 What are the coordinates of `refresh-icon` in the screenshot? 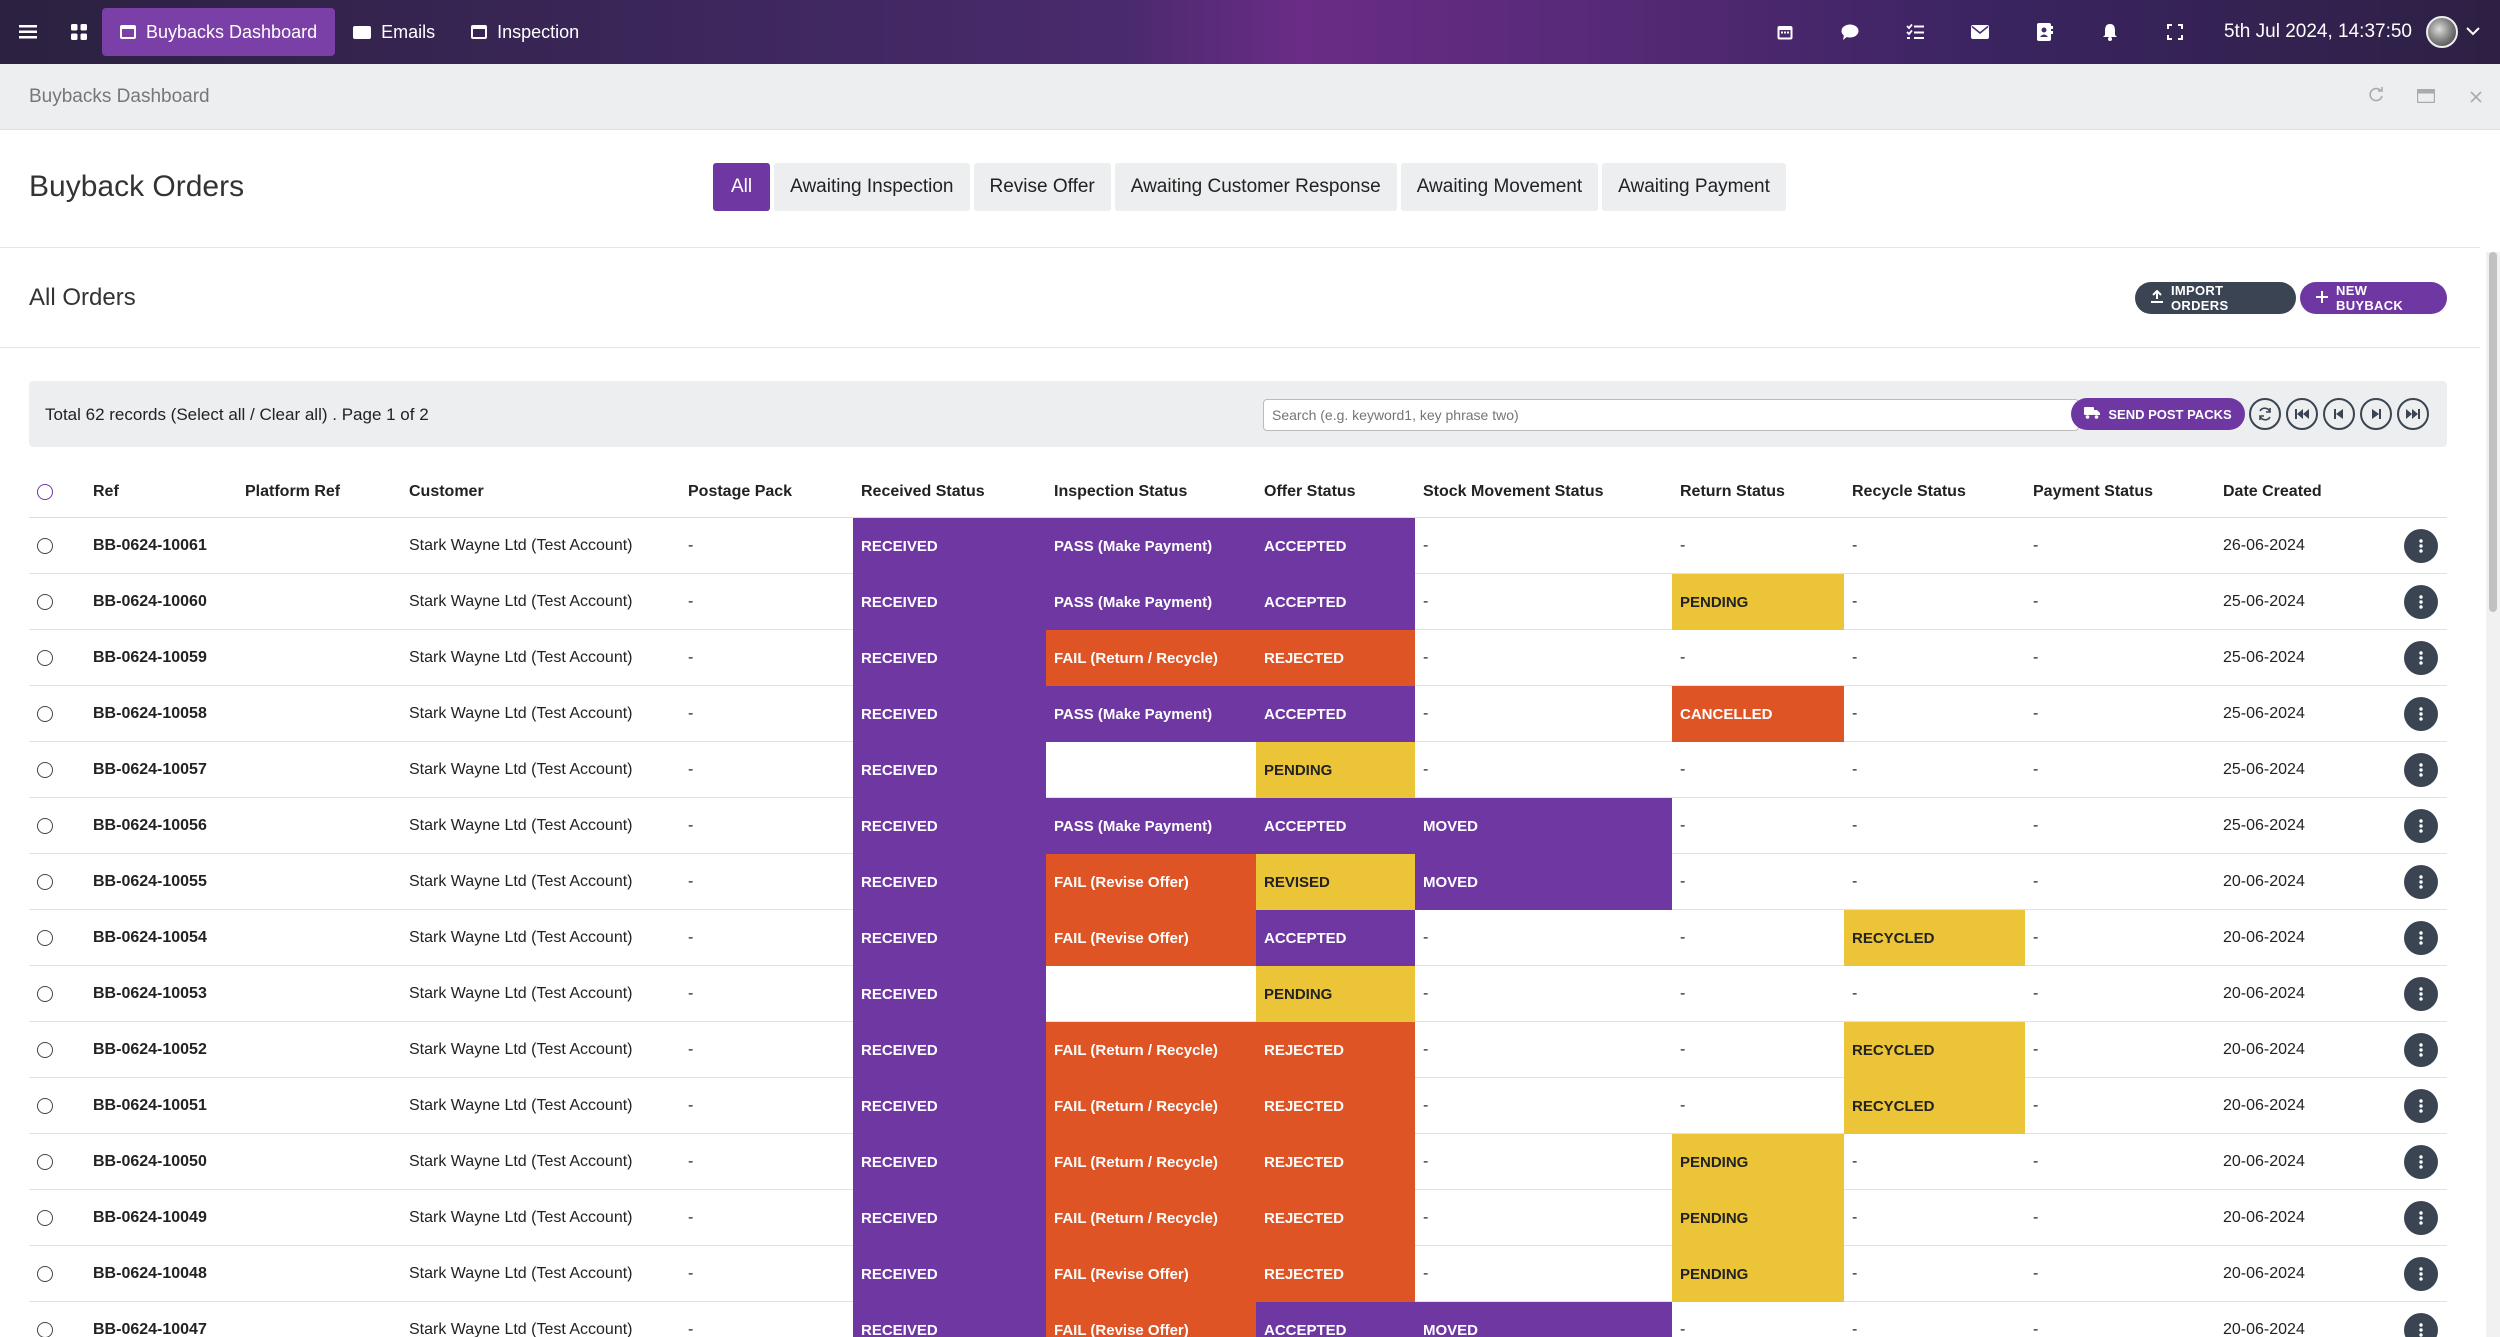 It's located at (2376, 97).